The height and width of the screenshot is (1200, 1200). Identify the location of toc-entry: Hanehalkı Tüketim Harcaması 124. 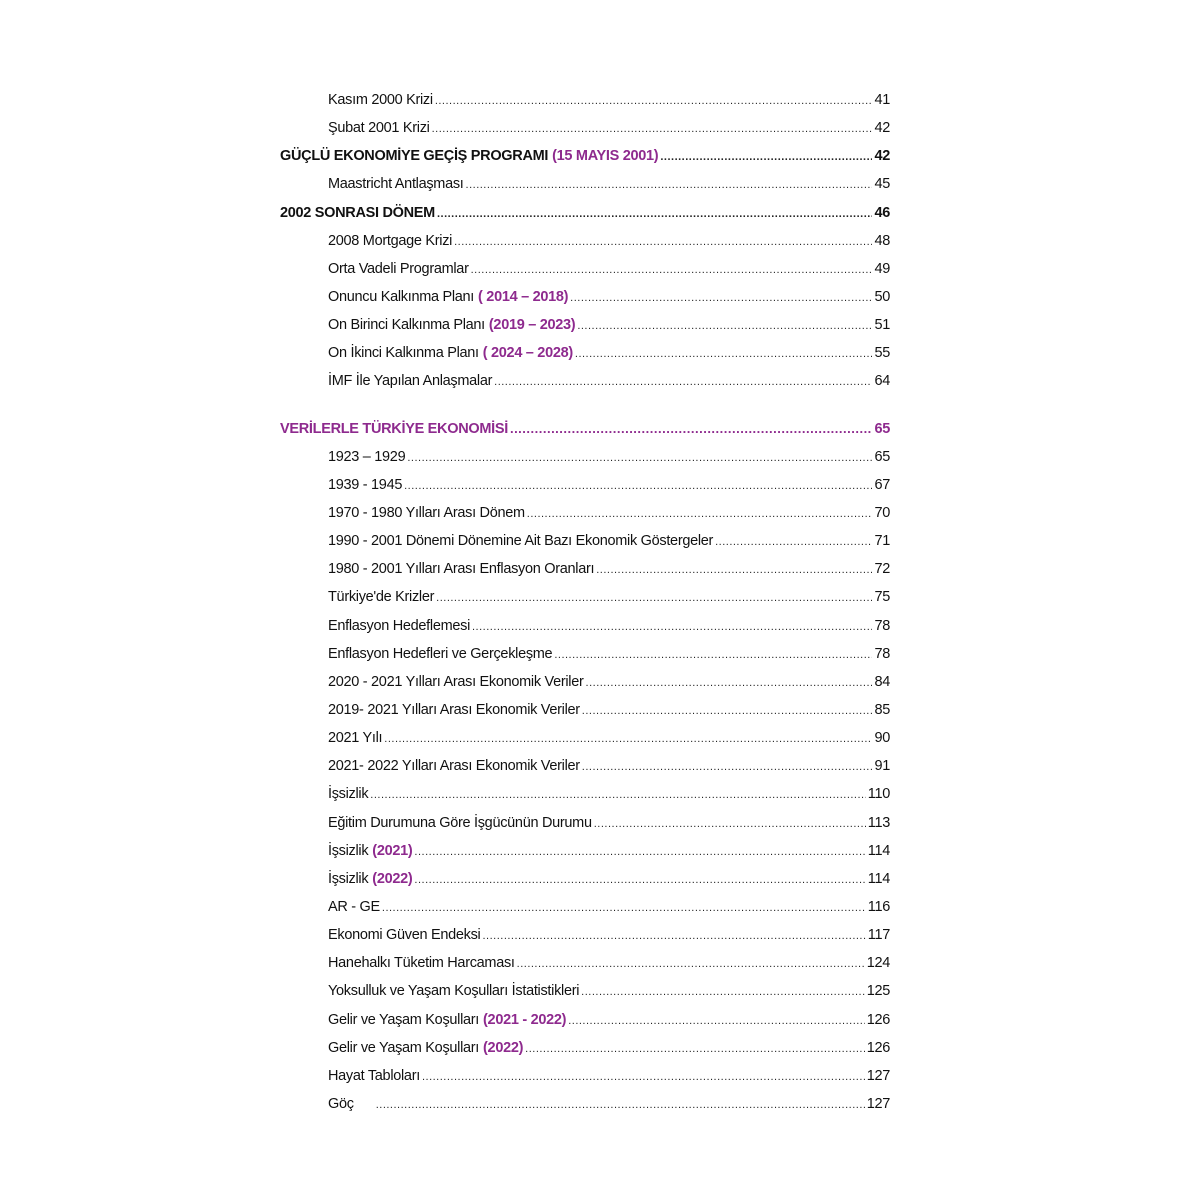
(585, 969).